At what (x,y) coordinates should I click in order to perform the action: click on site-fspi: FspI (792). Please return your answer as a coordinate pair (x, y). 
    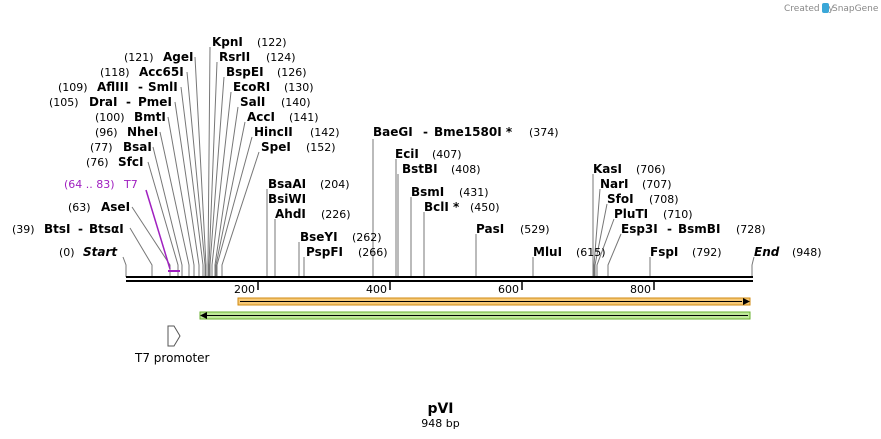
    Looking at the image, I should click on (686, 252).